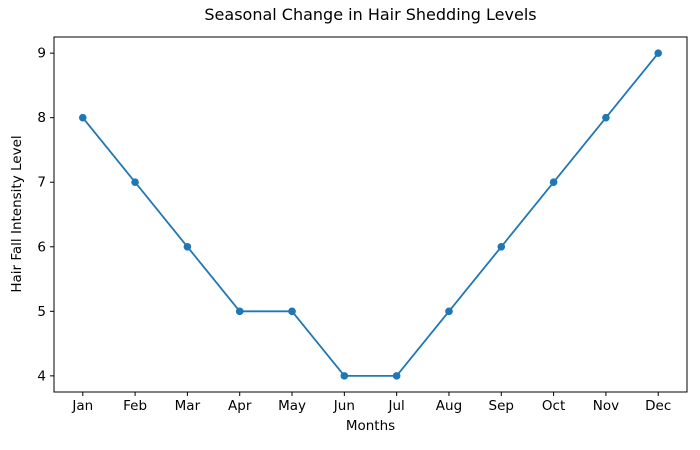  What do you see at coordinates (344, 406) in the screenshot?
I see `x-tick-label: Jun` at bounding box center [344, 406].